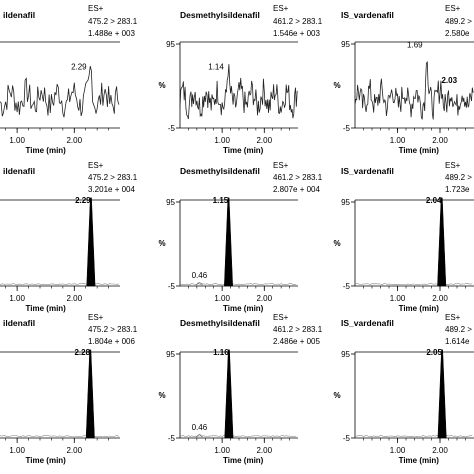 The width and height of the screenshot is (474, 474). I want to click on max-intensity: 1.614e, so click(457, 341).